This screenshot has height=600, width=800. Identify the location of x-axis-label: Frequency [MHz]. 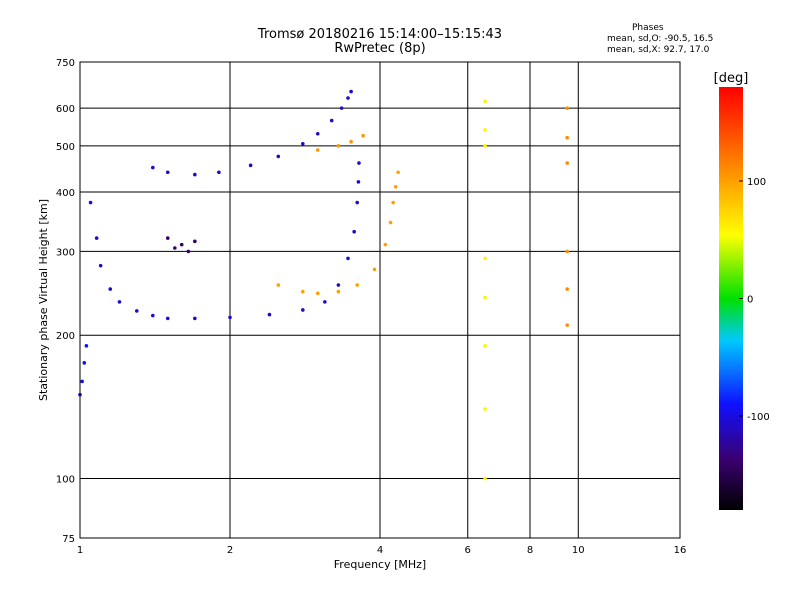
(380, 564).